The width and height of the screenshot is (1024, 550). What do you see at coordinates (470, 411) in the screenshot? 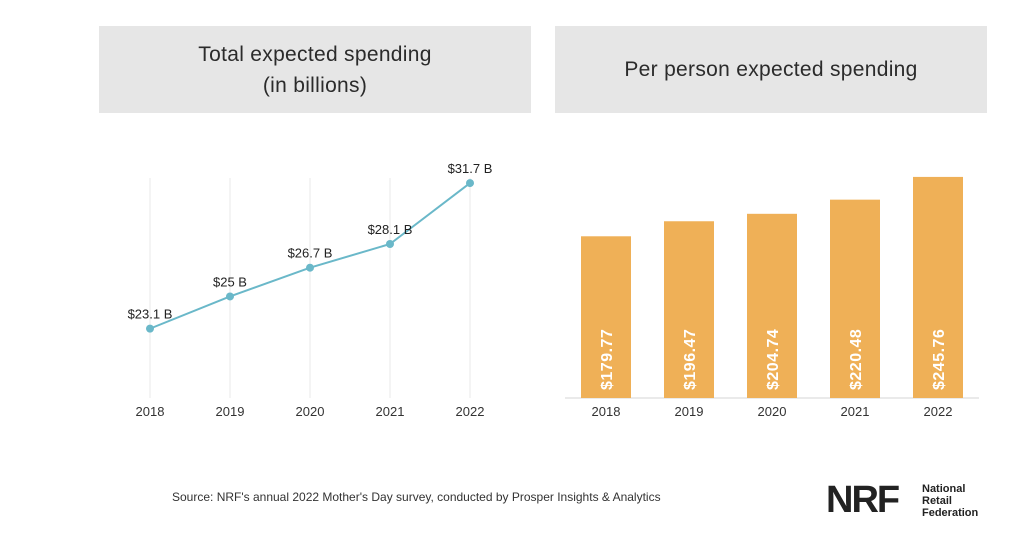
I see `line-x-tick-2022: 2022` at bounding box center [470, 411].